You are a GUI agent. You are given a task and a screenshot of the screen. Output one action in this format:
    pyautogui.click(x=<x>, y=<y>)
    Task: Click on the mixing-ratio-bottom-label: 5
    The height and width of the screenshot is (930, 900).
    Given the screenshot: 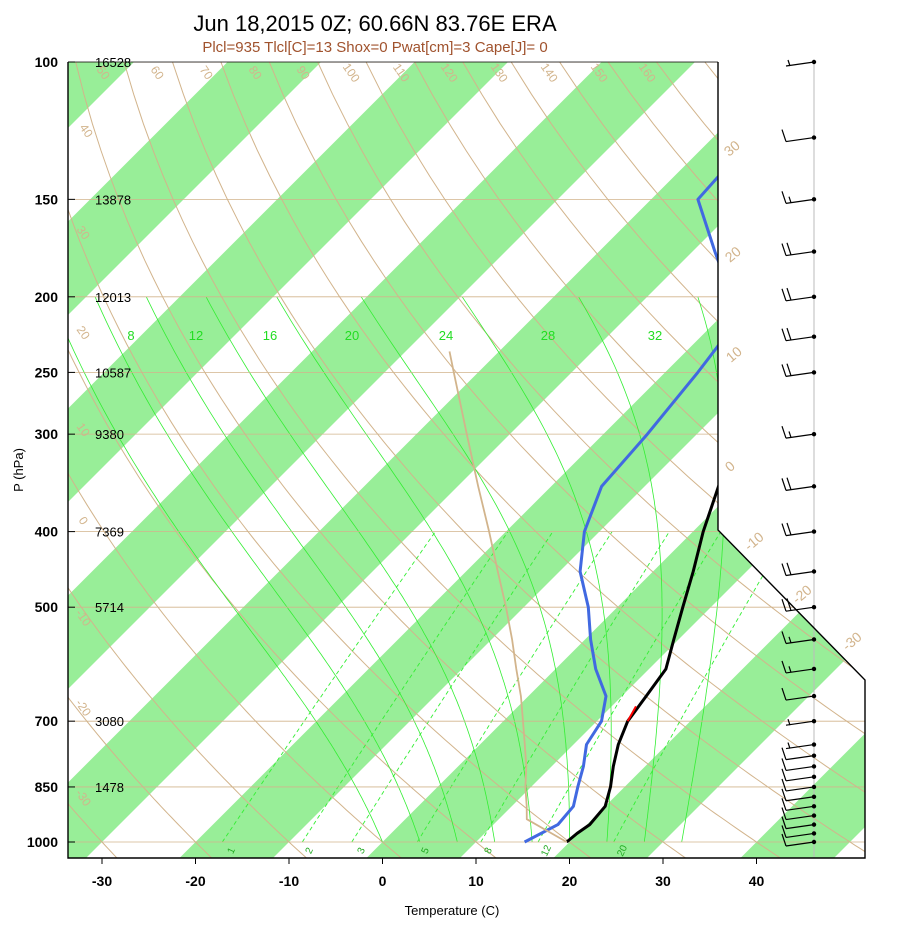 What is the action you would take?
    pyautogui.click(x=426, y=851)
    